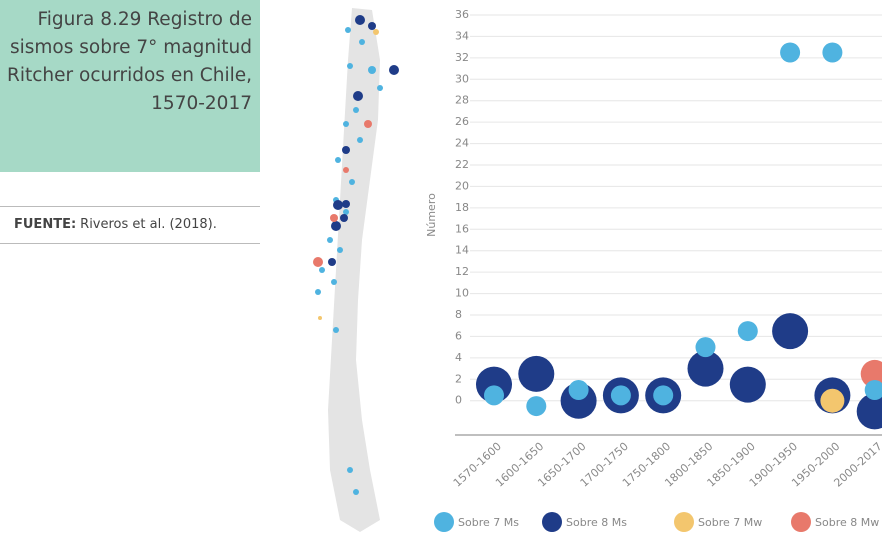  I want to click on source-text: Riveros et al. (2018)., so click(148, 224).